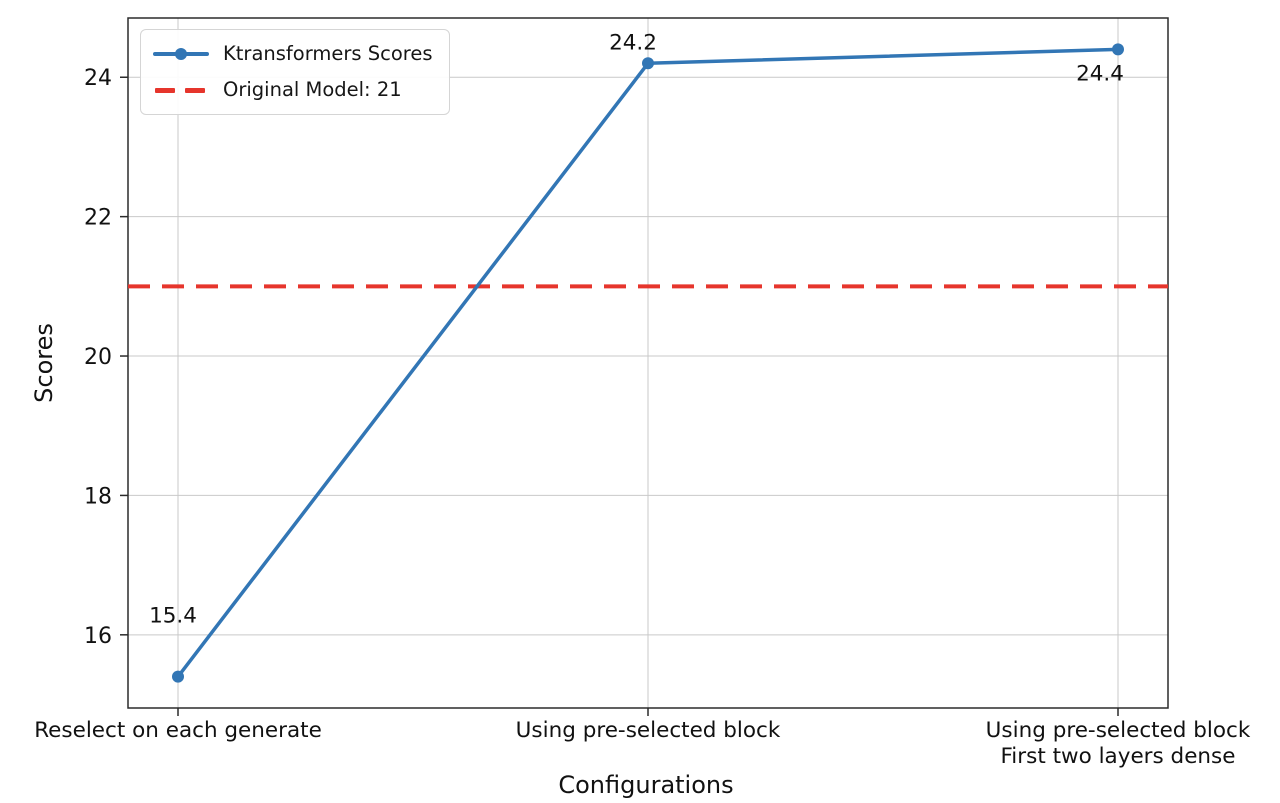  What do you see at coordinates (645, 785) in the screenshot?
I see `x-axis-label: Configurations` at bounding box center [645, 785].